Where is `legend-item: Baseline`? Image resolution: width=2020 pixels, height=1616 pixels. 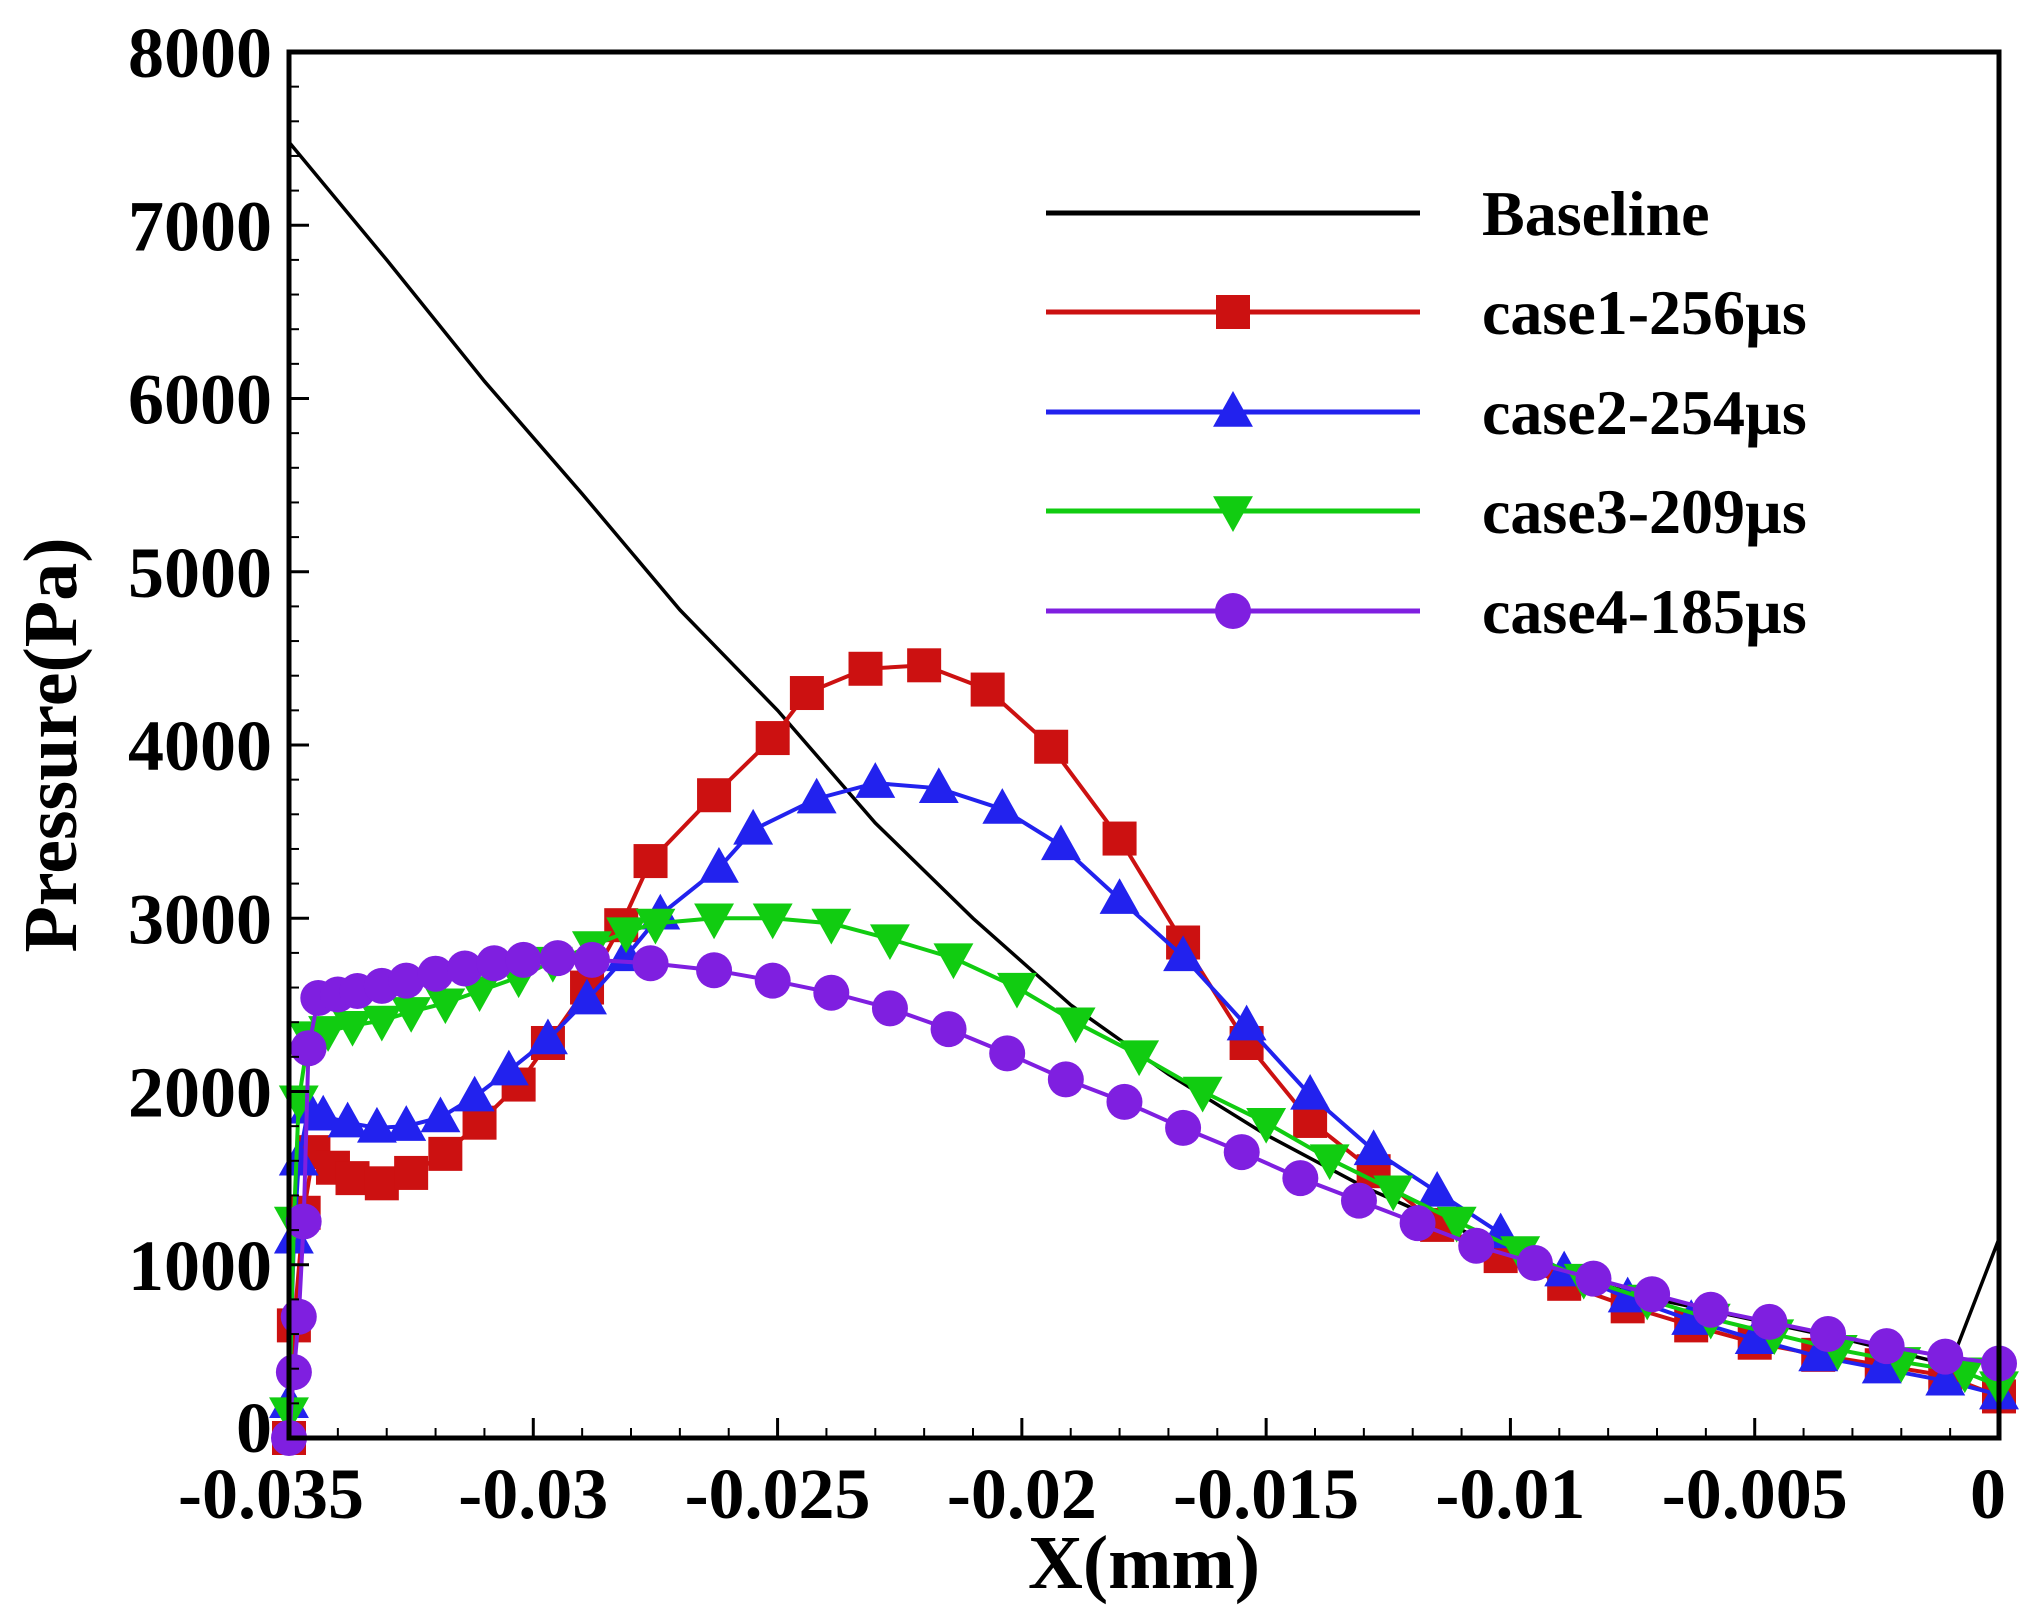
legend-item: Baseline is located at coordinates (1378, 213).